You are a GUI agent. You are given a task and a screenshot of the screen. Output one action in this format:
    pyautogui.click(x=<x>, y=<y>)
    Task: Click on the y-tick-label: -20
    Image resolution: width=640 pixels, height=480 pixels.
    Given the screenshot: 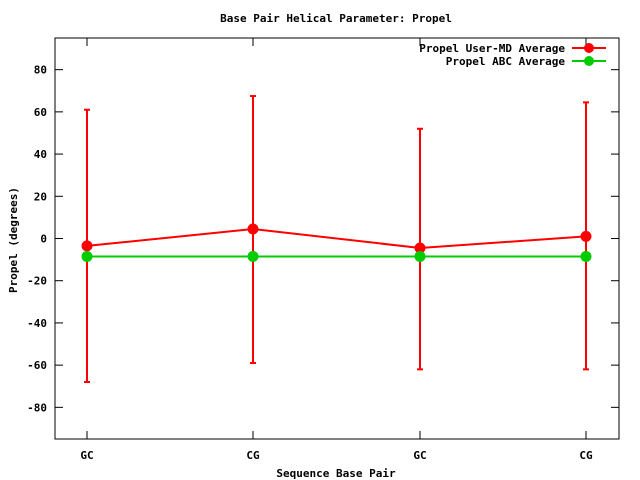 What is the action you would take?
    pyautogui.click(x=37, y=281)
    